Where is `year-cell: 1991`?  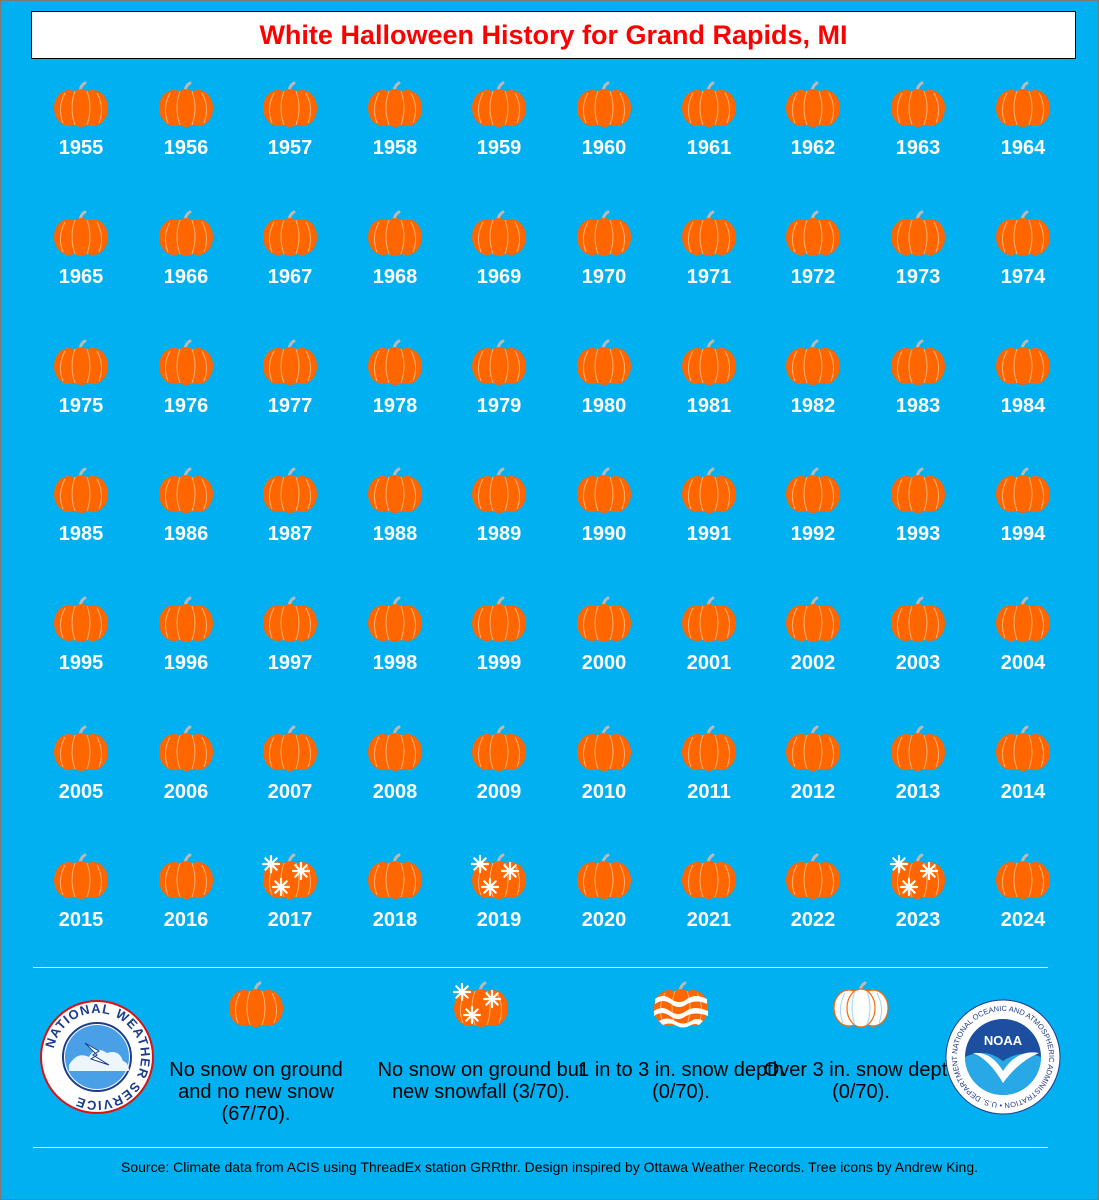
year-cell: 1991 is located at coordinates (709, 523).